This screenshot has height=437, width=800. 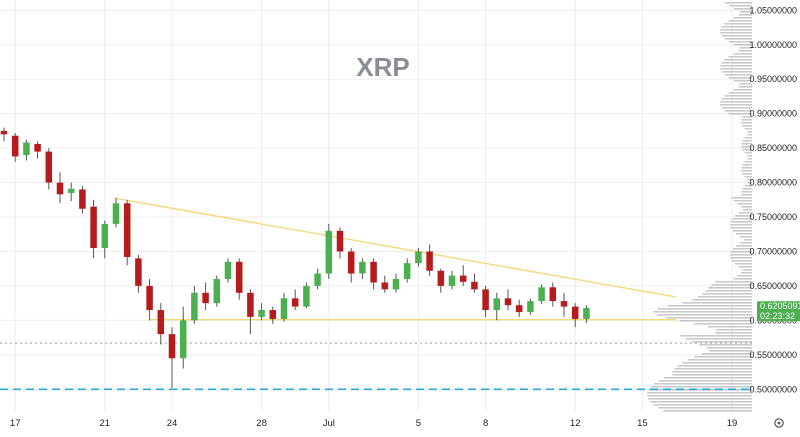 I want to click on price-tick-label: 1.00000000, so click(x=773, y=45).